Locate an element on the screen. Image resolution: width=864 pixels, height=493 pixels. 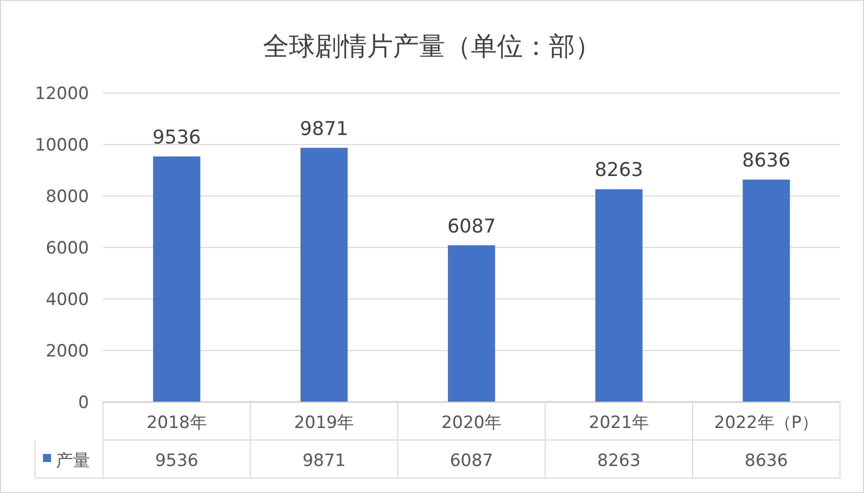
annotation: 9871 is located at coordinates (324, 129).